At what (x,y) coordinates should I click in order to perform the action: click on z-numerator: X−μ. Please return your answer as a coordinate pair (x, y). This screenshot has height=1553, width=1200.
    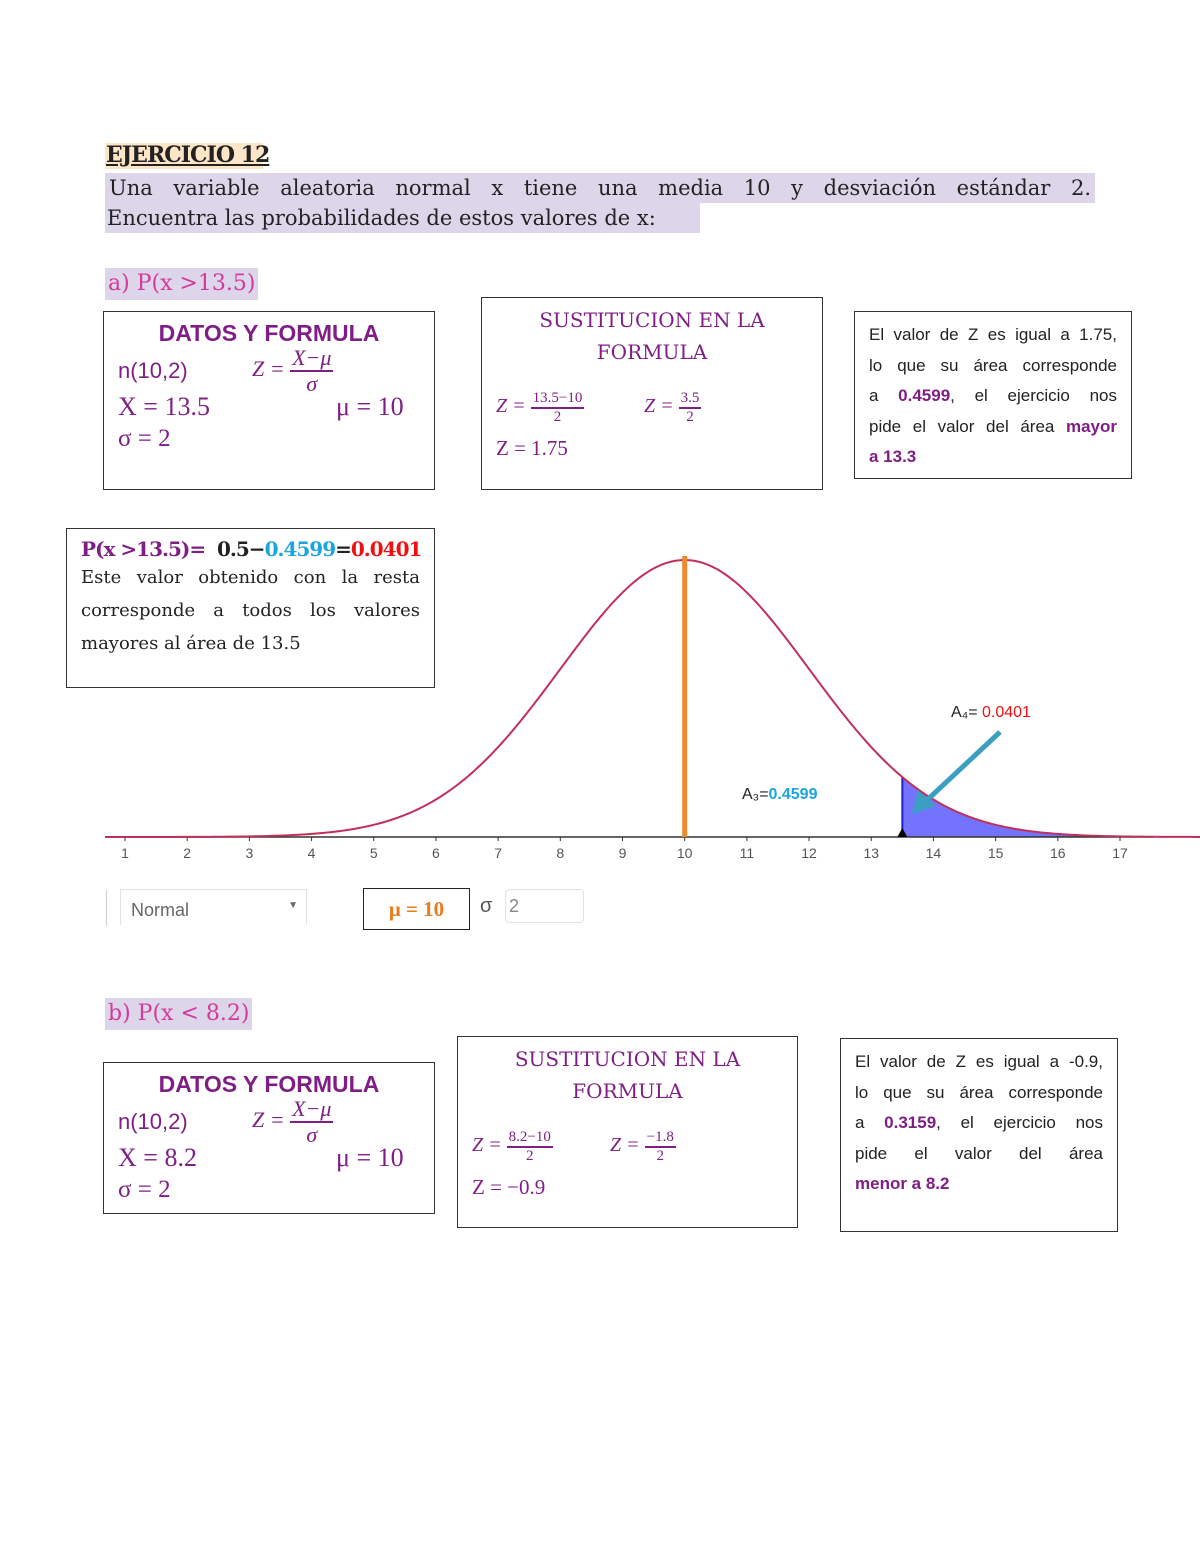
    Looking at the image, I should click on (312, 359).